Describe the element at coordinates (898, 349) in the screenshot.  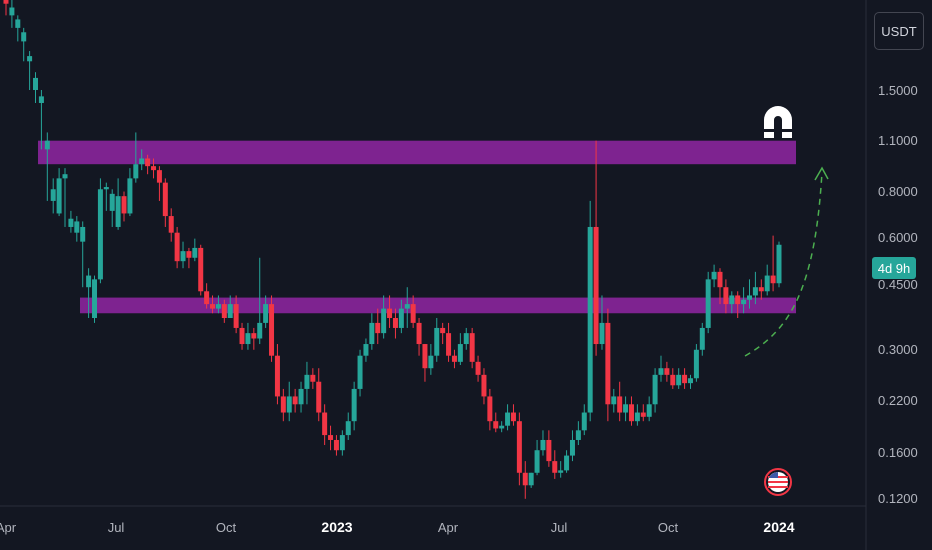
I see `price-tick-label: 0.3000` at that location.